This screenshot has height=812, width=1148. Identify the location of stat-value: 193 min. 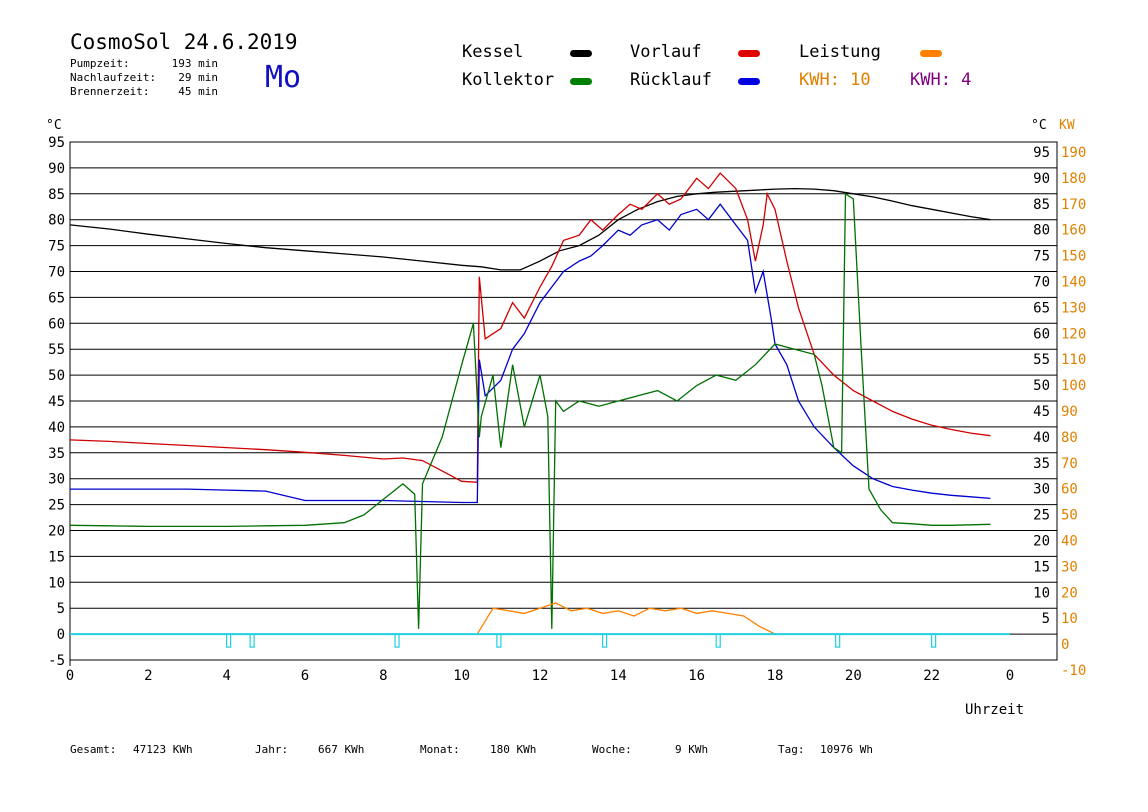
(194, 63).